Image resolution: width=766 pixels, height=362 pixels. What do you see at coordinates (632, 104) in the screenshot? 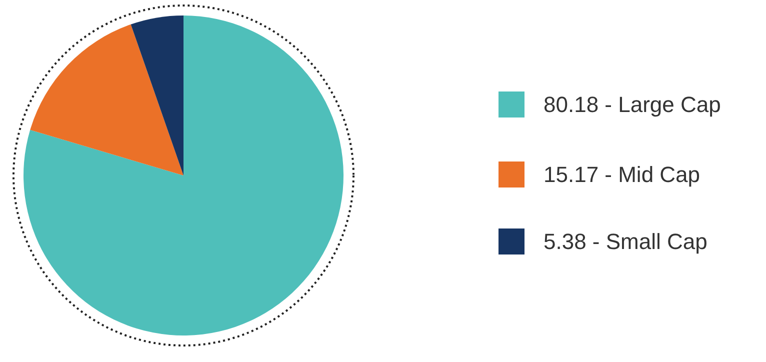
I see `legend-label: 80.18 - Large Cap` at bounding box center [632, 104].